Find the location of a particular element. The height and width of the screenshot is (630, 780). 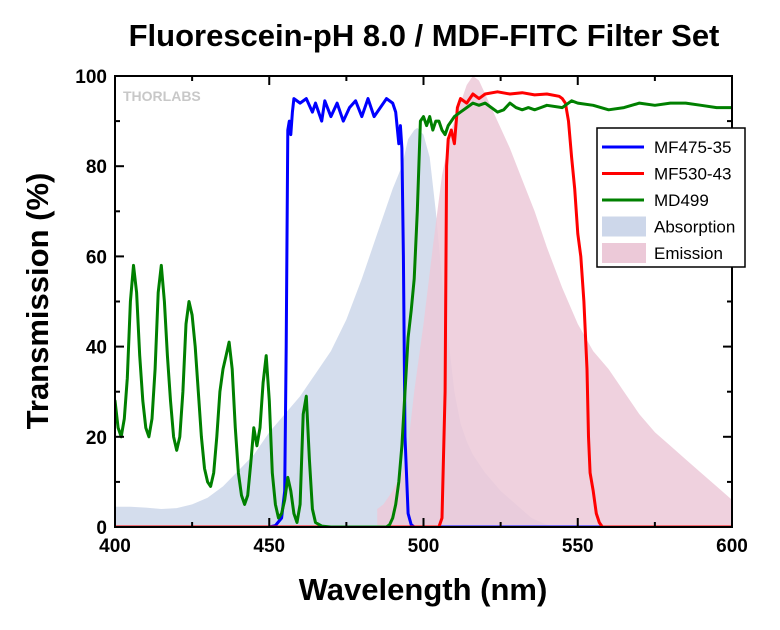

y-tick-label: 60 is located at coordinates (96, 257).